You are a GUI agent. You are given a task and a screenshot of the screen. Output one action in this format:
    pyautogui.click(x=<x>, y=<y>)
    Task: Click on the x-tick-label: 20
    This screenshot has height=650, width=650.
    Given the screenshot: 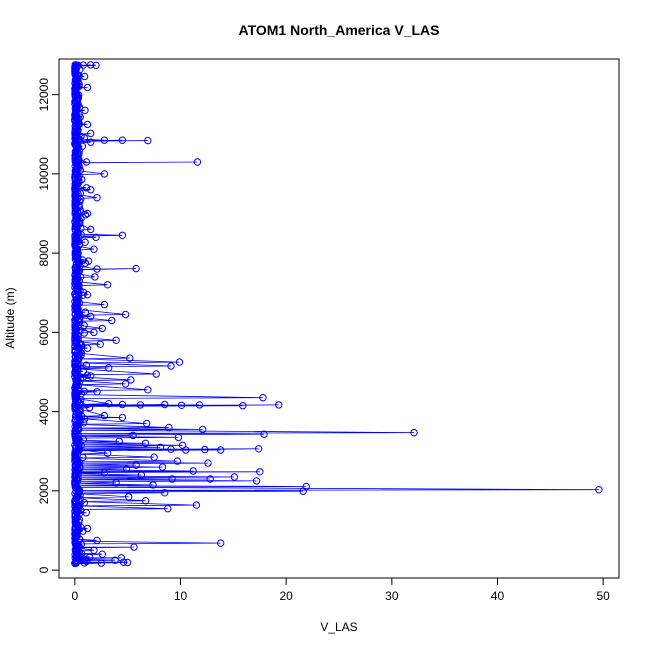 What is the action you would take?
    pyautogui.click(x=286, y=596)
    